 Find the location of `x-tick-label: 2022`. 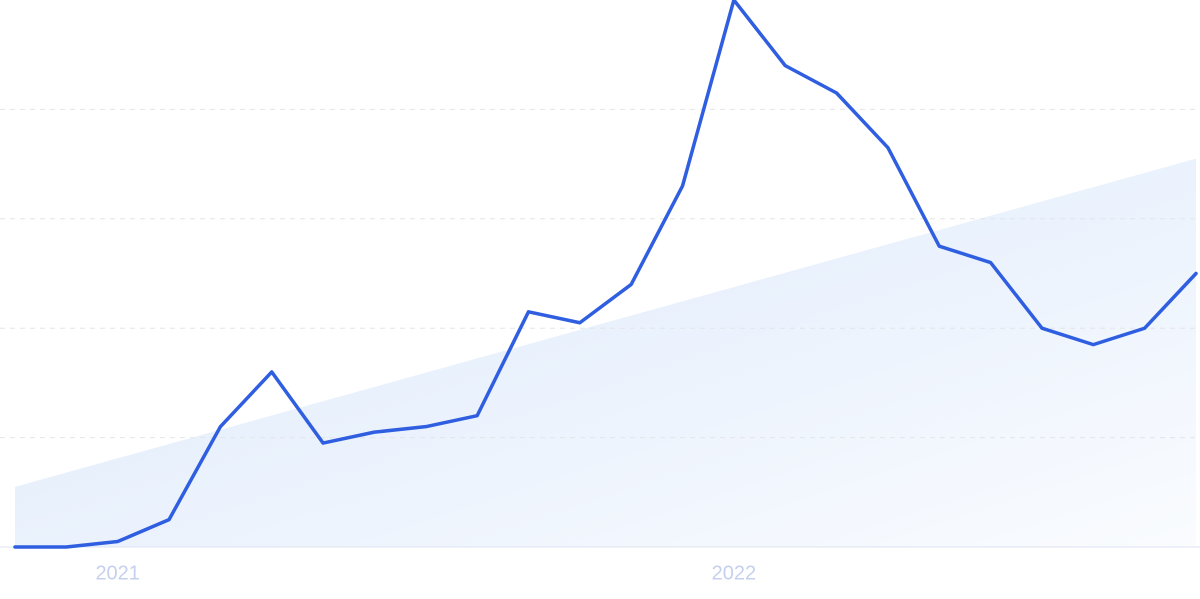

x-tick-label: 2022 is located at coordinates (734, 573).